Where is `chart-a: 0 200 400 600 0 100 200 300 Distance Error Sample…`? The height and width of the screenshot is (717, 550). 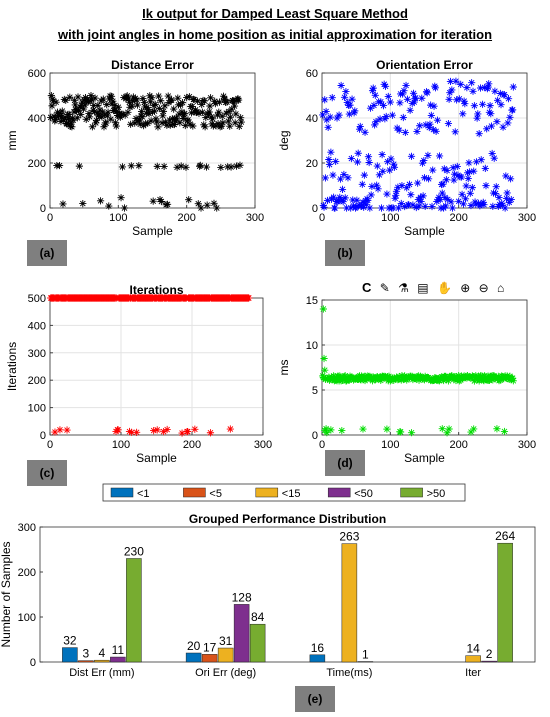
chart-a: 0 200 400 600 0 100 200 300 Distance Error Sample… is located at coordinates (134, 148).